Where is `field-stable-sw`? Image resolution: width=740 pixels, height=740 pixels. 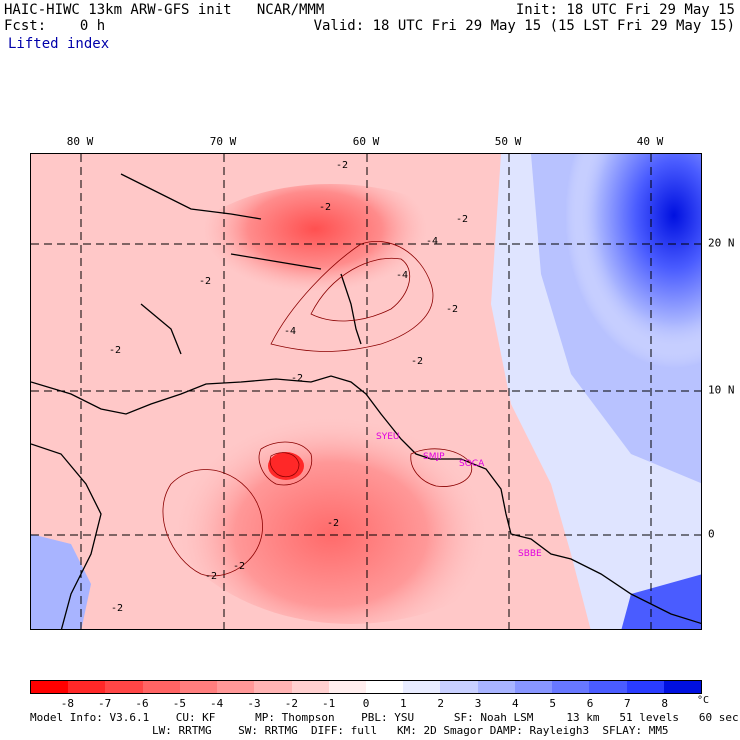
field-stable-sw is located at coordinates (61, 581).